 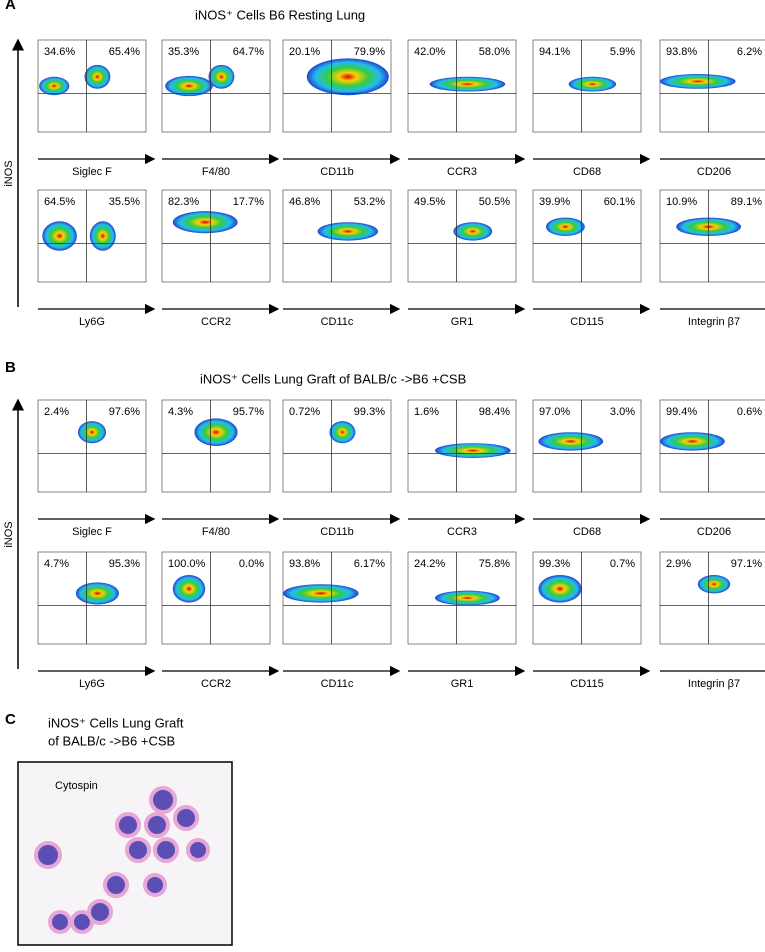 I want to click on flow-plot: 2.4% 97.6% Siglec F, so click(x=96, y=468).